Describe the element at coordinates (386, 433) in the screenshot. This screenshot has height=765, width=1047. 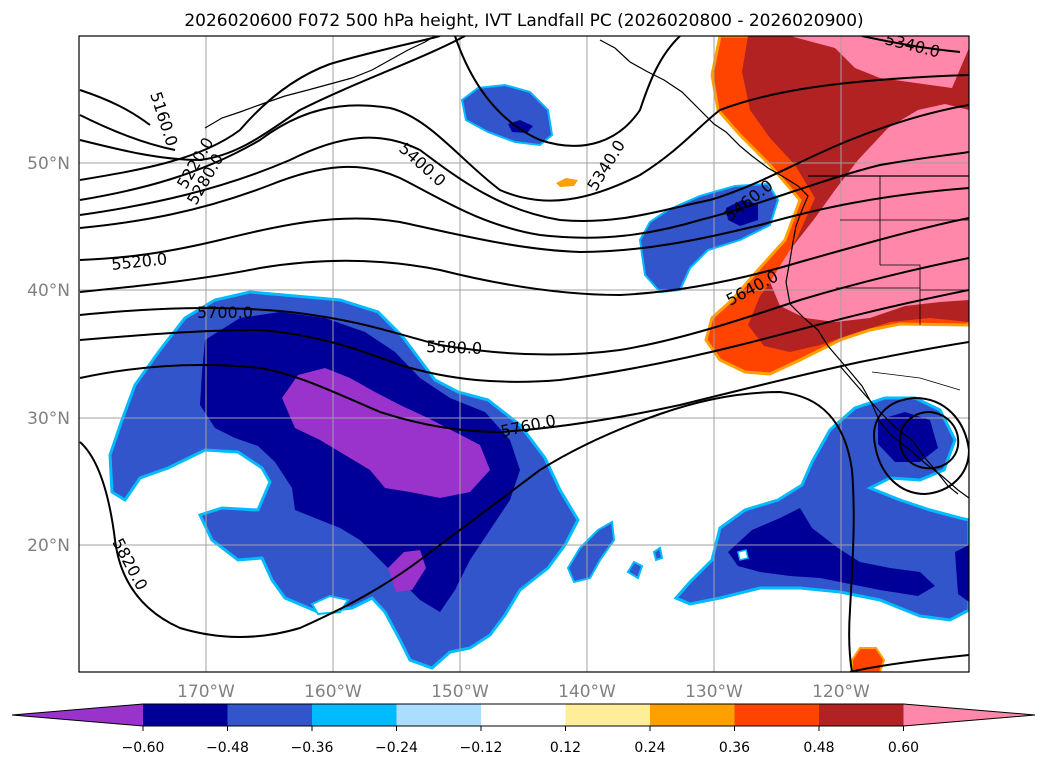
I see `anomaly-fill-minus060` at that location.